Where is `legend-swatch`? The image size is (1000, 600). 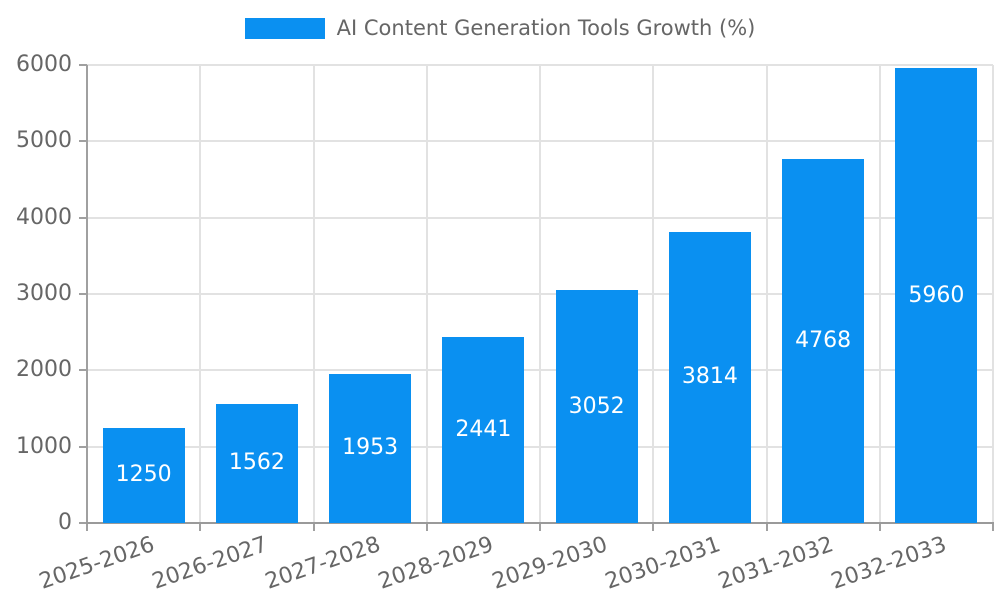
legend-swatch is located at coordinates (284, 28).